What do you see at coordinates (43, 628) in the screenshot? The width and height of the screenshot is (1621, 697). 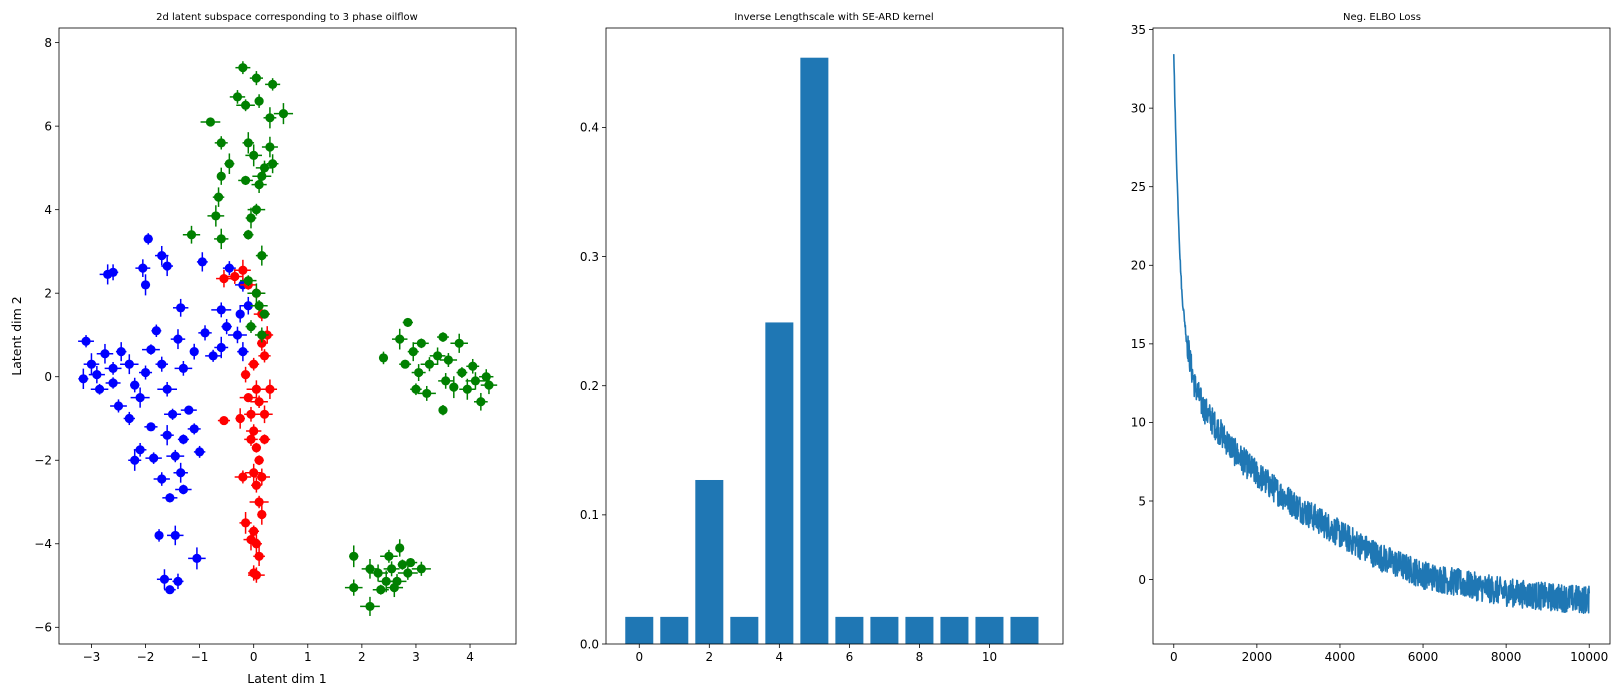 I see `y-tick-label: −6` at bounding box center [43, 628].